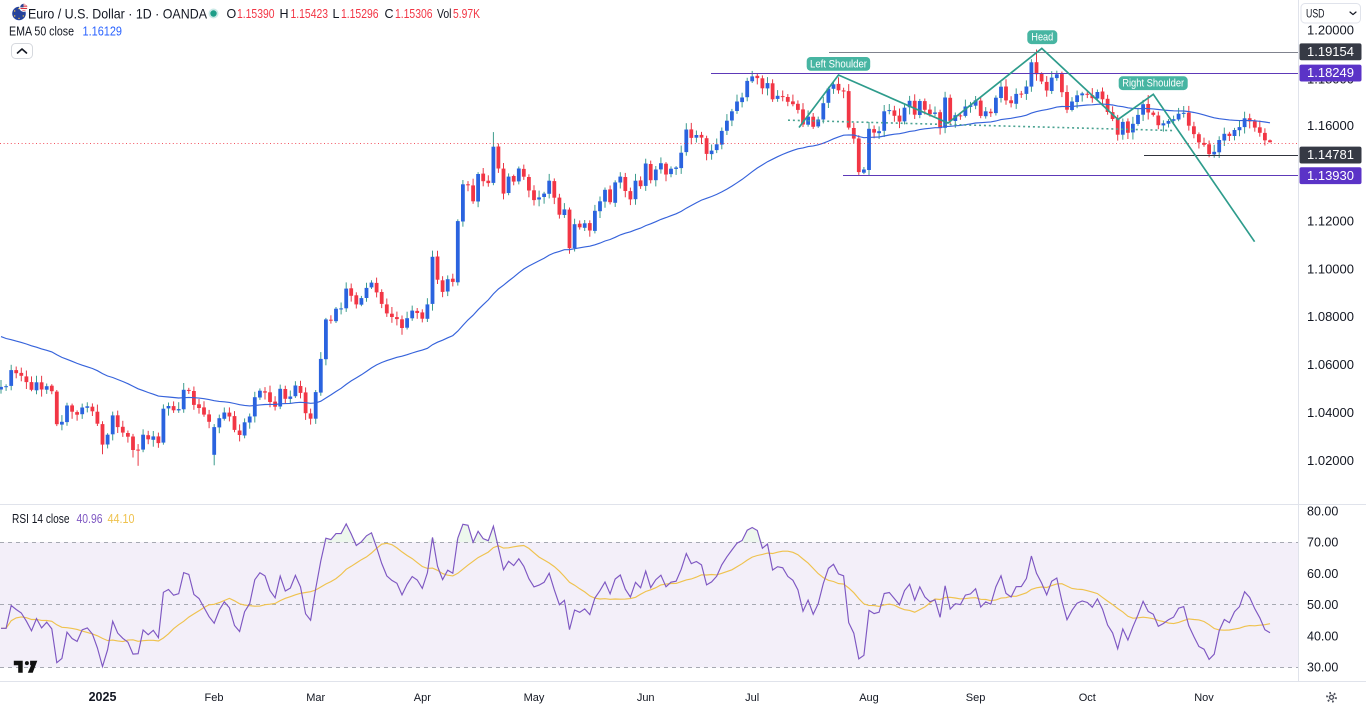 Image resolution: width=1366 pixels, height=707 pixels. I want to click on svg-text: May, so click(534, 698).